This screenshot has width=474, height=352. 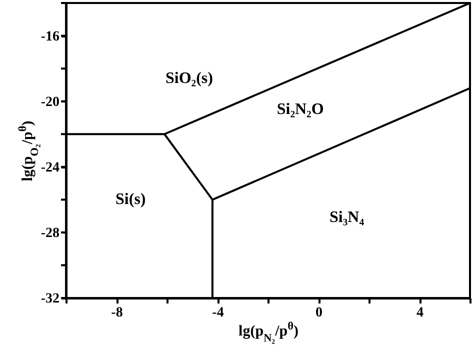 What do you see at coordinates (131, 199) in the screenshot?
I see `annotation: Si(s)` at bounding box center [131, 199].